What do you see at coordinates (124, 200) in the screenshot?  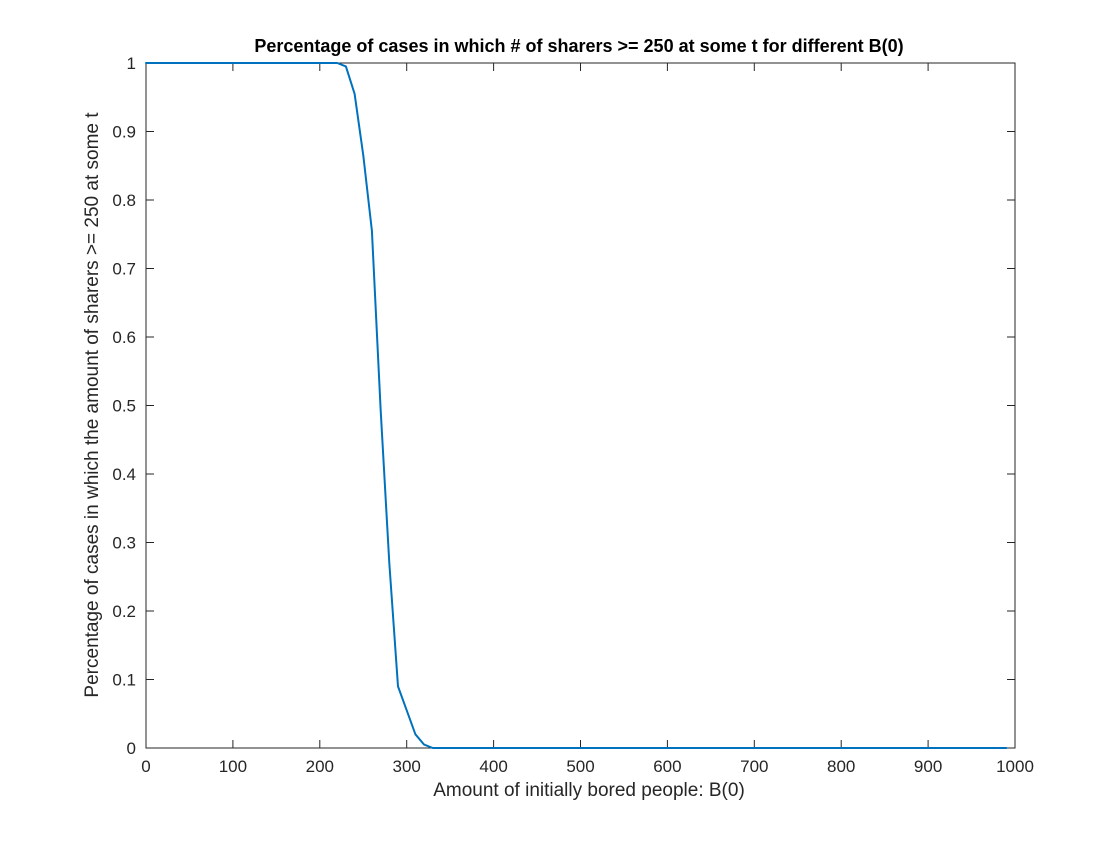 I see `y-tick-label-8: 0.8` at bounding box center [124, 200].